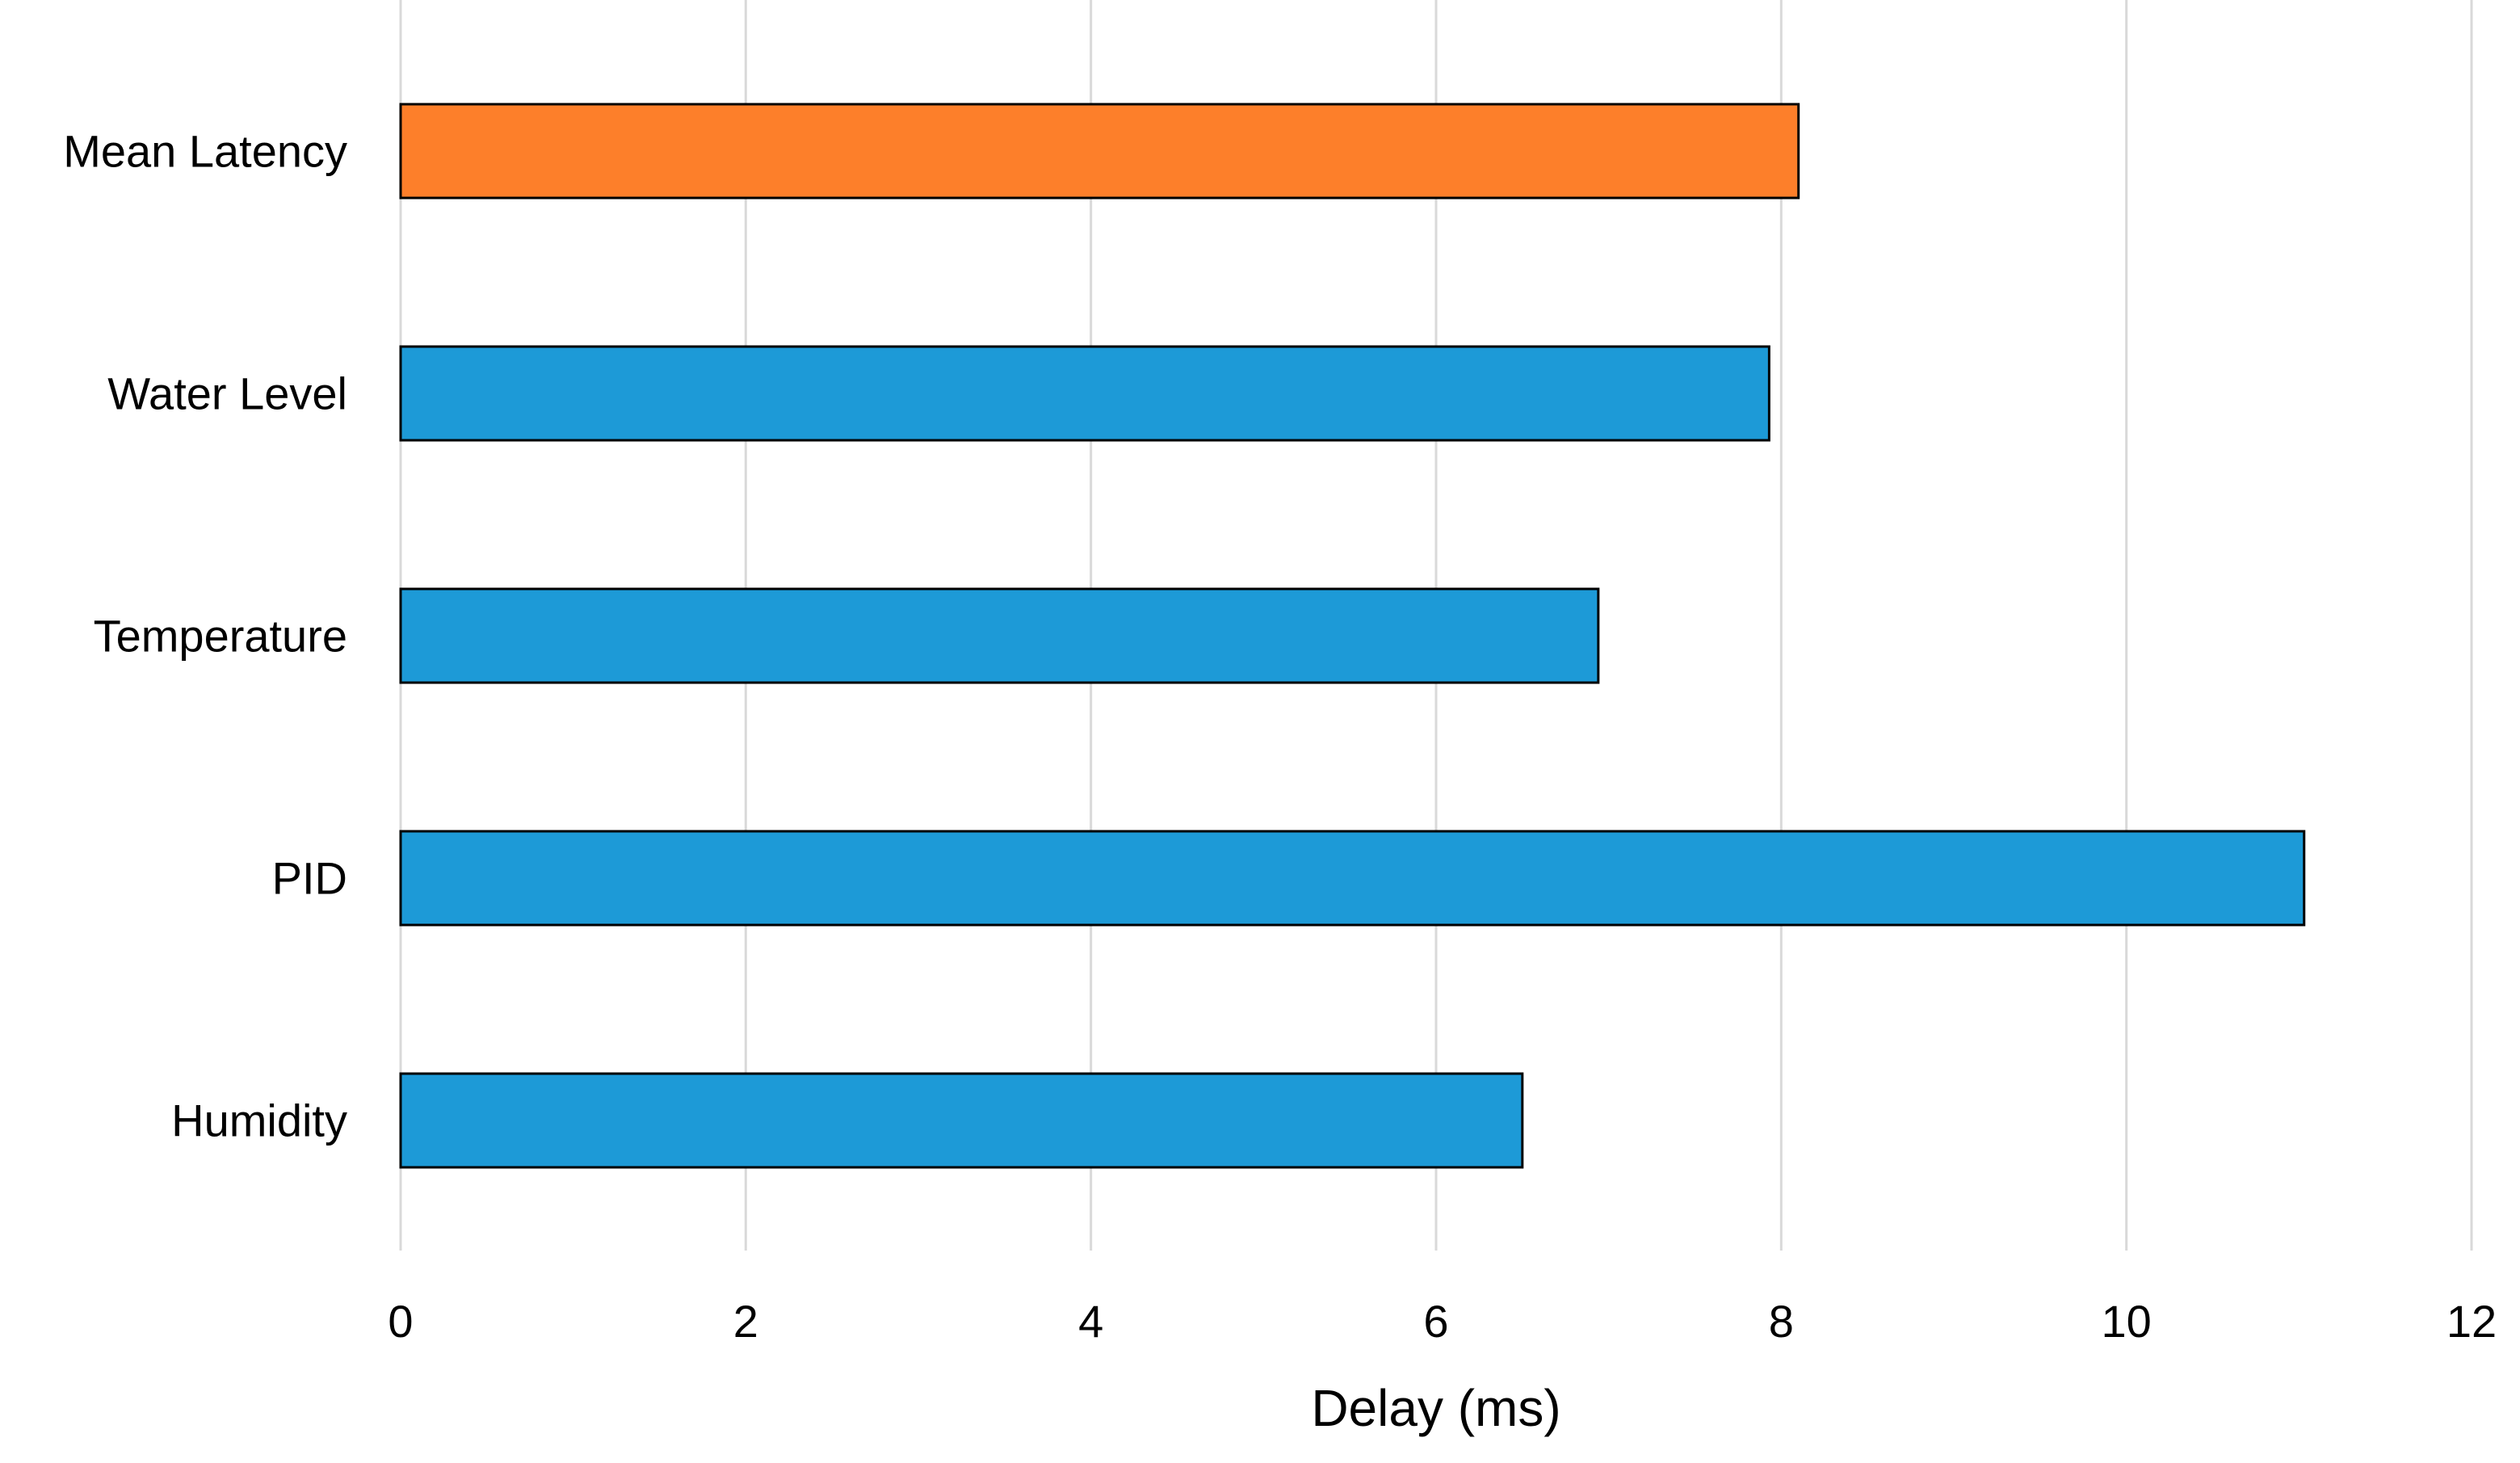 This screenshot has height=1463, width=2520. Describe the element at coordinates (205, 152) in the screenshot. I see `category-label: Mean Latency` at that location.